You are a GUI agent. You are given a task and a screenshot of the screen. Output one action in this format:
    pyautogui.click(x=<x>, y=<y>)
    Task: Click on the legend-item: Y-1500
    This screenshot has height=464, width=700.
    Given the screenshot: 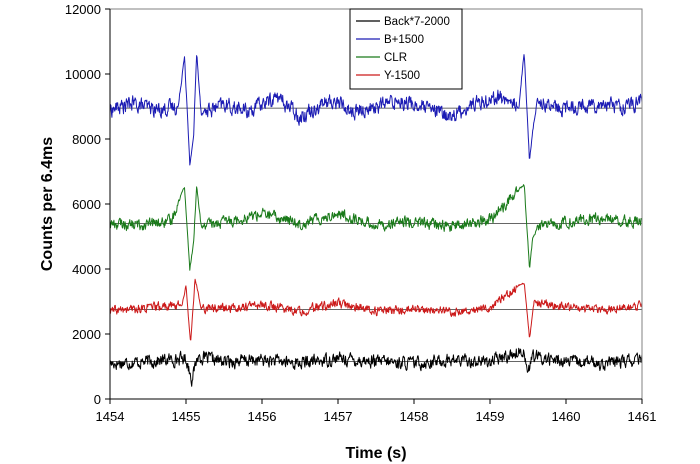 What is the action you would take?
    pyautogui.click(x=388, y=76)
    